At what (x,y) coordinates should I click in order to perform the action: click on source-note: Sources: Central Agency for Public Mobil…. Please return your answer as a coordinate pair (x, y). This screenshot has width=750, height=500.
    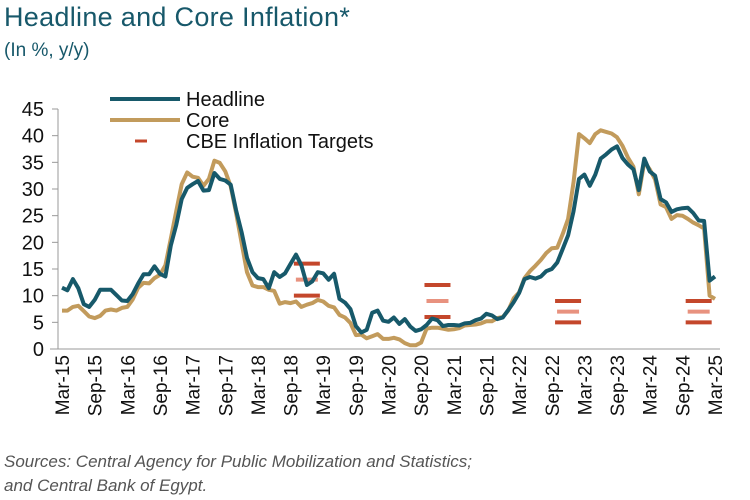
    Looking at the image, I should click on (238, 474).